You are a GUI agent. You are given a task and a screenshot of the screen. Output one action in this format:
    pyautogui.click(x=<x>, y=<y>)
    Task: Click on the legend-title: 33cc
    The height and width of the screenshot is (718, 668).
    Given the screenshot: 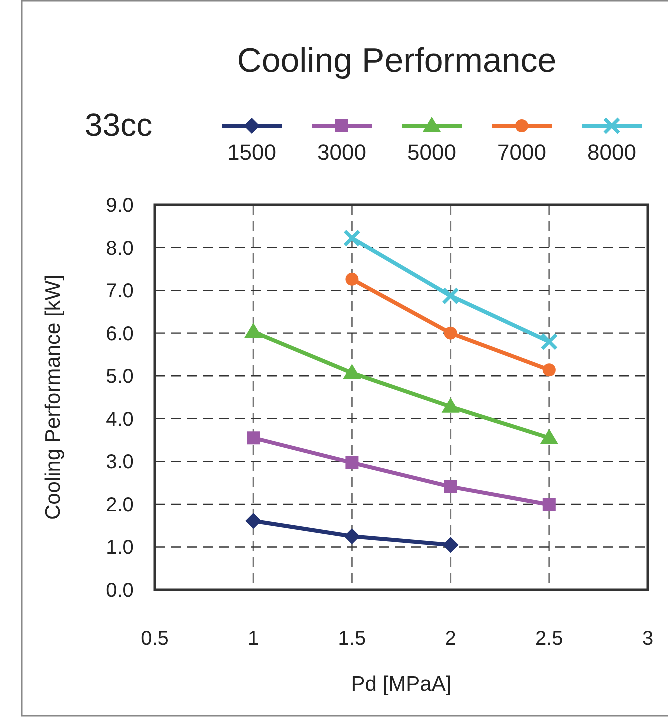 What is the action you would take?
    pyautogui.click(x=119, y=125)
    